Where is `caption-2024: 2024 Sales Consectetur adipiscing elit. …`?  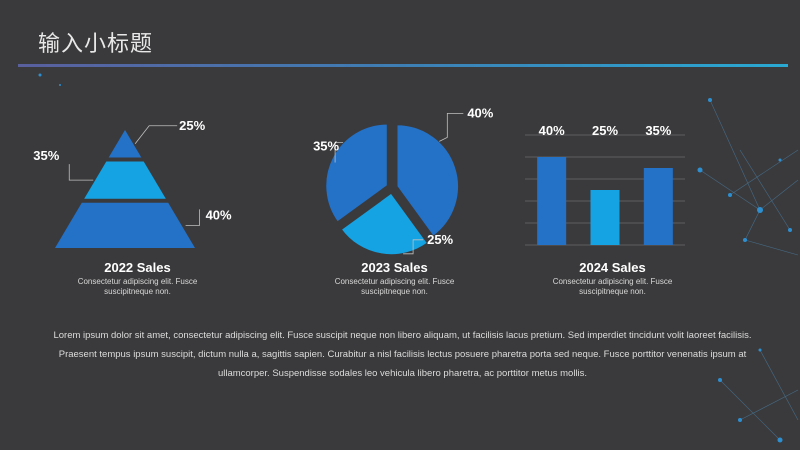
caption-2024: 2024 Sales Consectetur adipiscing elit. … is located at coordinates (612, 278).